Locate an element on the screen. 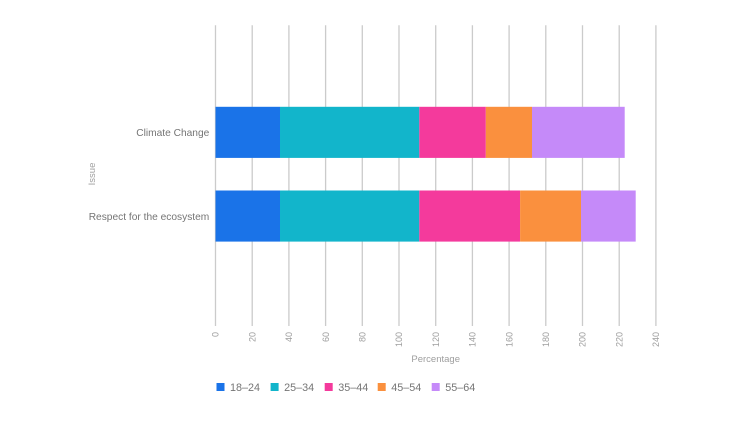 The image size is (747, 425). svg-text: 18–24 is located at coordinates (245, 388).